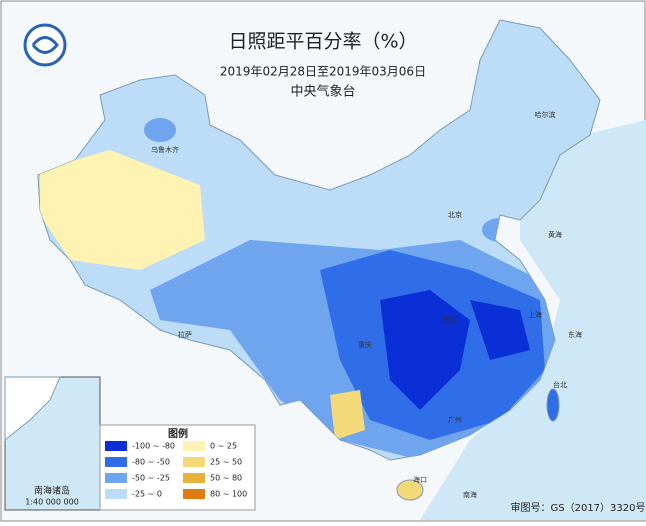  Describe the element at coordinates (185, 334) in the screenshot. I see `place-label: 拉萨` at that location.